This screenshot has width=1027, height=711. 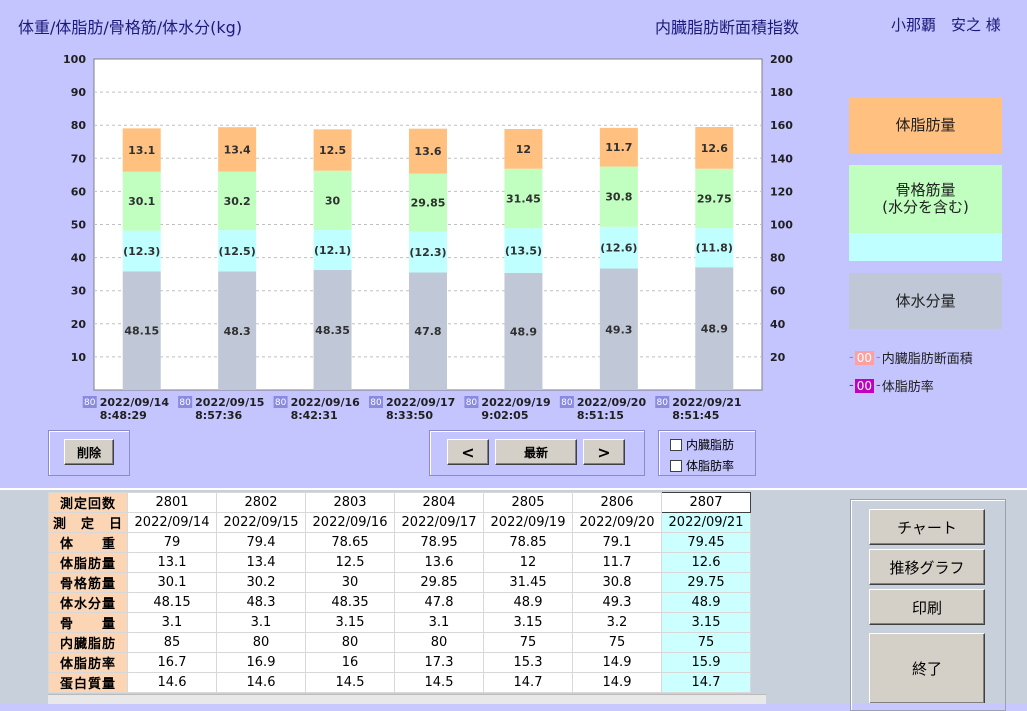 What do you see at coordinates (528, 522) in the screenshot?
I see `table-cell: 2022/09/19` at bounding box center [528, 522].